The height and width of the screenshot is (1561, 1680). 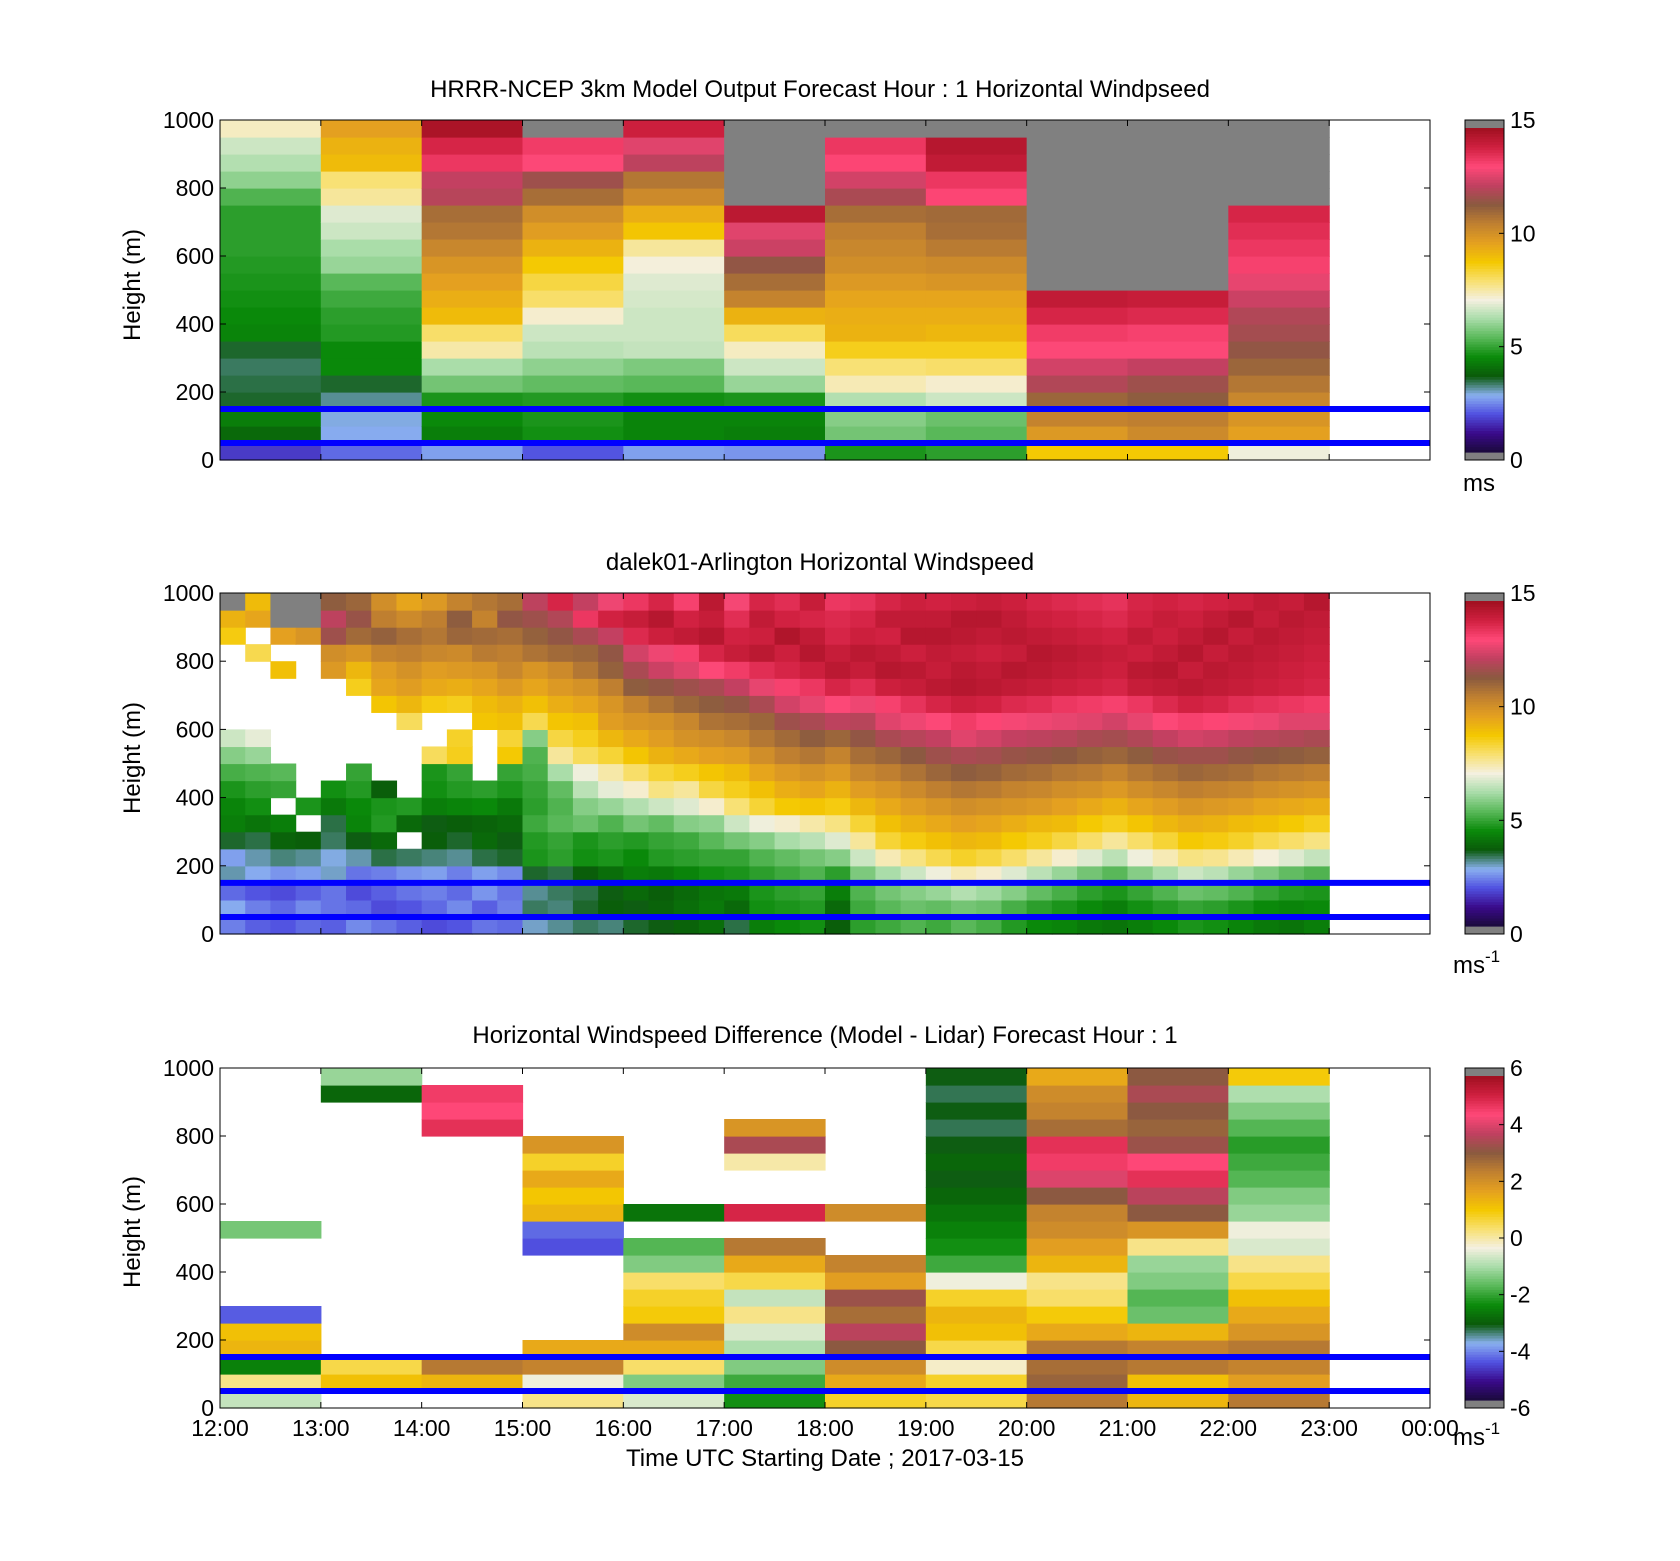 I want to click on reference-lines, so click(x=825, y=426).